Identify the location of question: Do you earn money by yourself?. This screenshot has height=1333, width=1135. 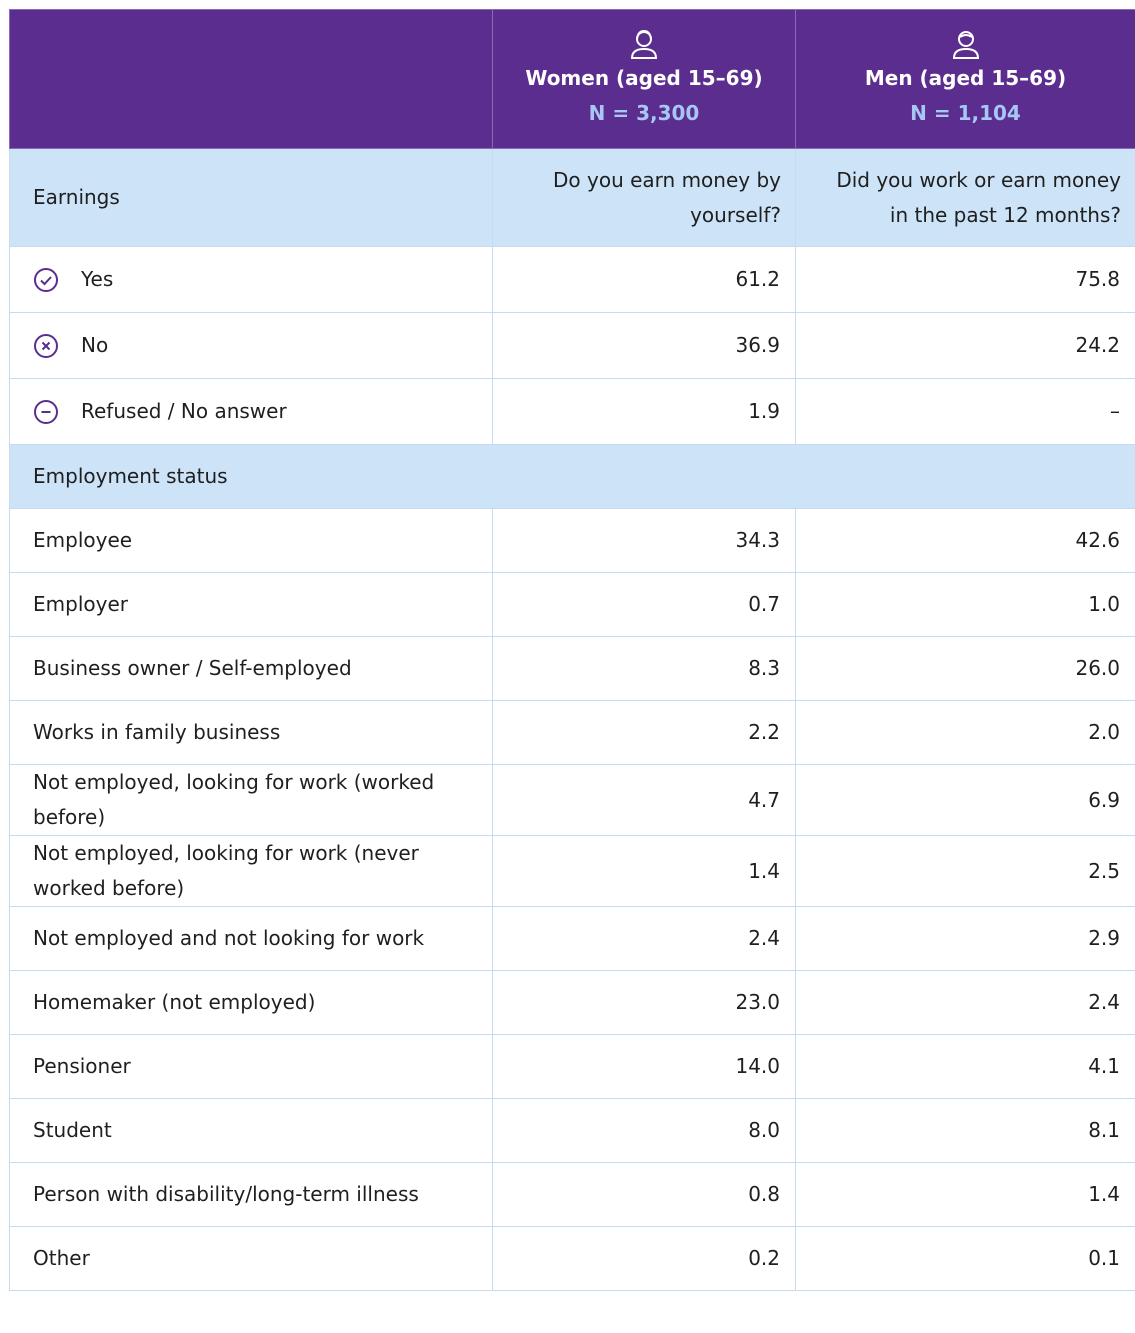
(644, 197).